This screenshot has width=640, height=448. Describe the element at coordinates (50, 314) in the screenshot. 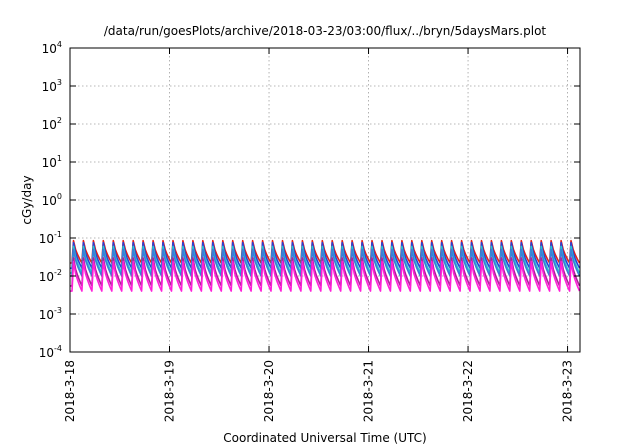

I see `y-tick-label: 10⁻³` at that location.